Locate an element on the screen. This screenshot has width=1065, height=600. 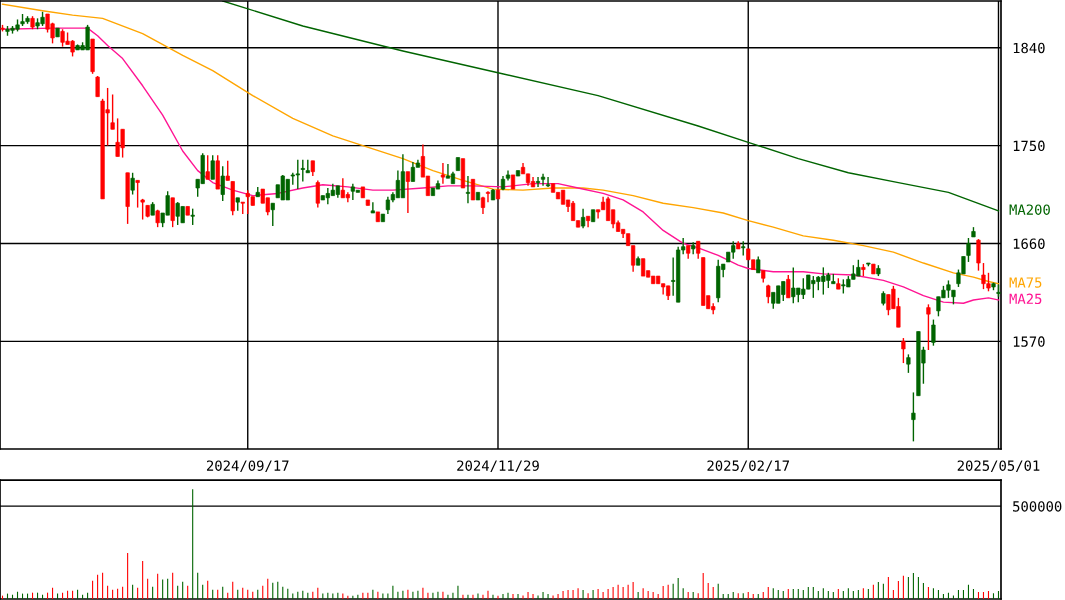
y-tick-label: 500000 is located at coordinates (1037, 506).